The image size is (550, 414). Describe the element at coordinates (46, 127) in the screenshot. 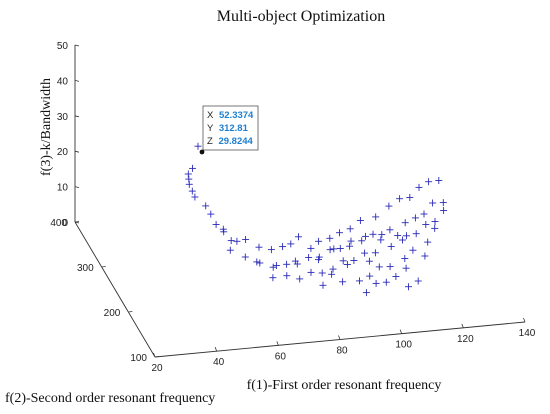

I see `z-axis-label: f(3)-k/Bandwidth` at that location.